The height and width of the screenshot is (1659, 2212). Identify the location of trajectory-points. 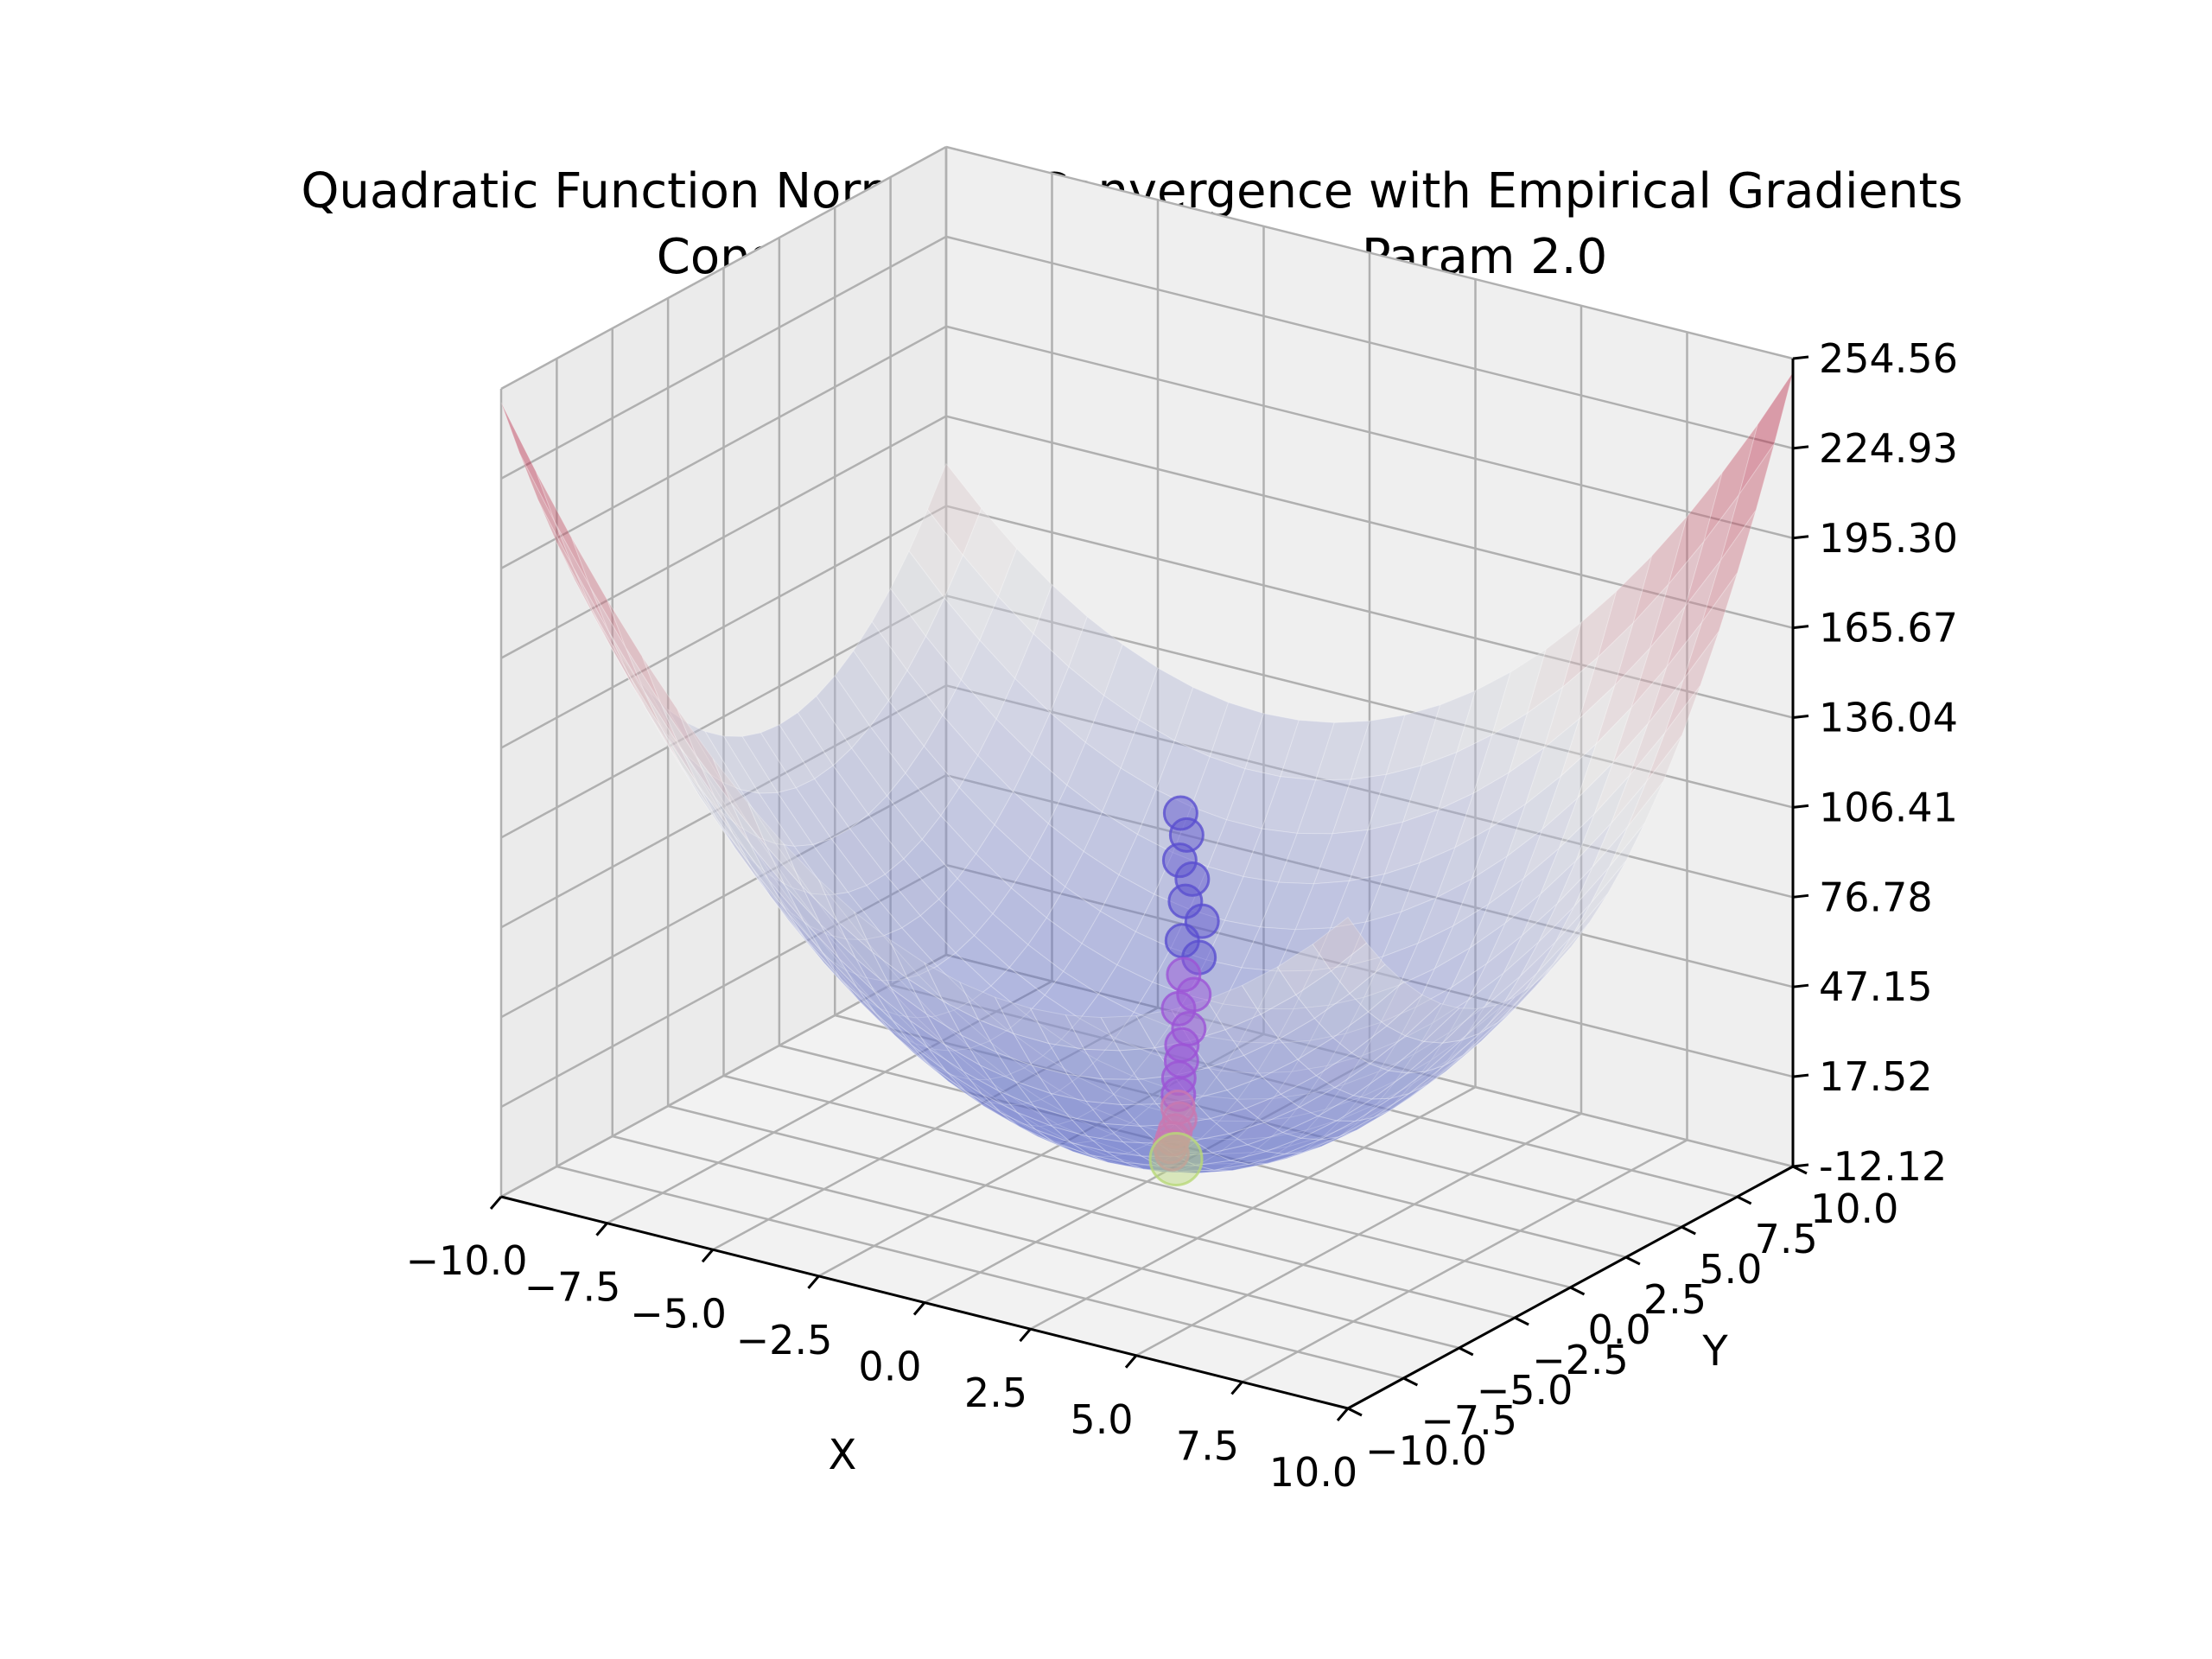
(1184, 990).